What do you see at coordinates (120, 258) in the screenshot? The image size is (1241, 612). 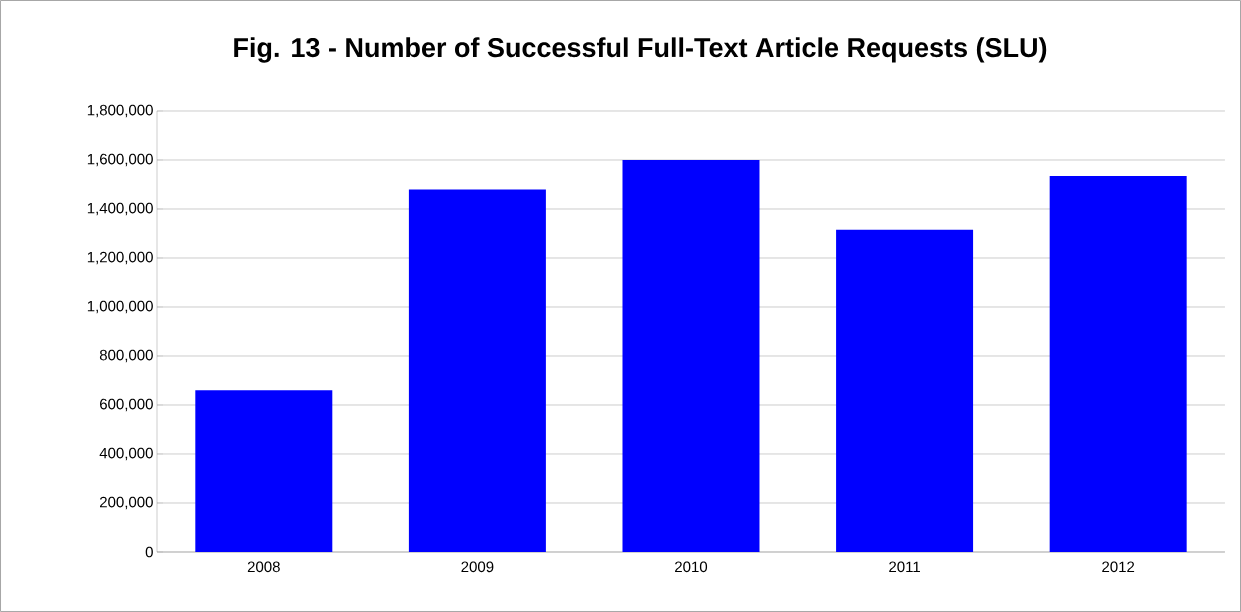 I see `y-tick-label: 1,200,000` at bounding box center [120, 258].